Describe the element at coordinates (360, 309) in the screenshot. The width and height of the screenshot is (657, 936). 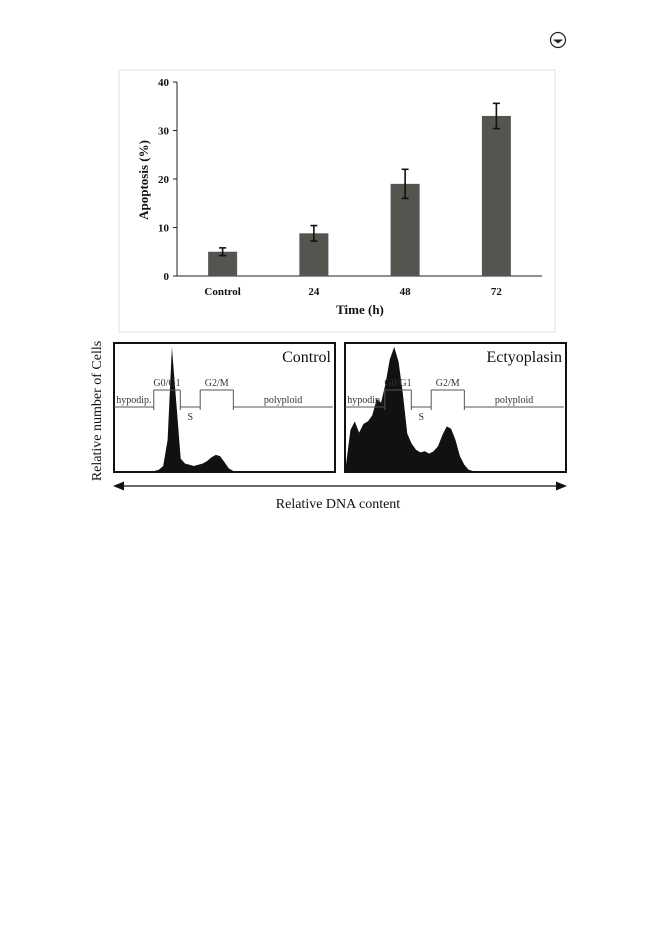
I see `x-axis-label: Time (h)` at that location.